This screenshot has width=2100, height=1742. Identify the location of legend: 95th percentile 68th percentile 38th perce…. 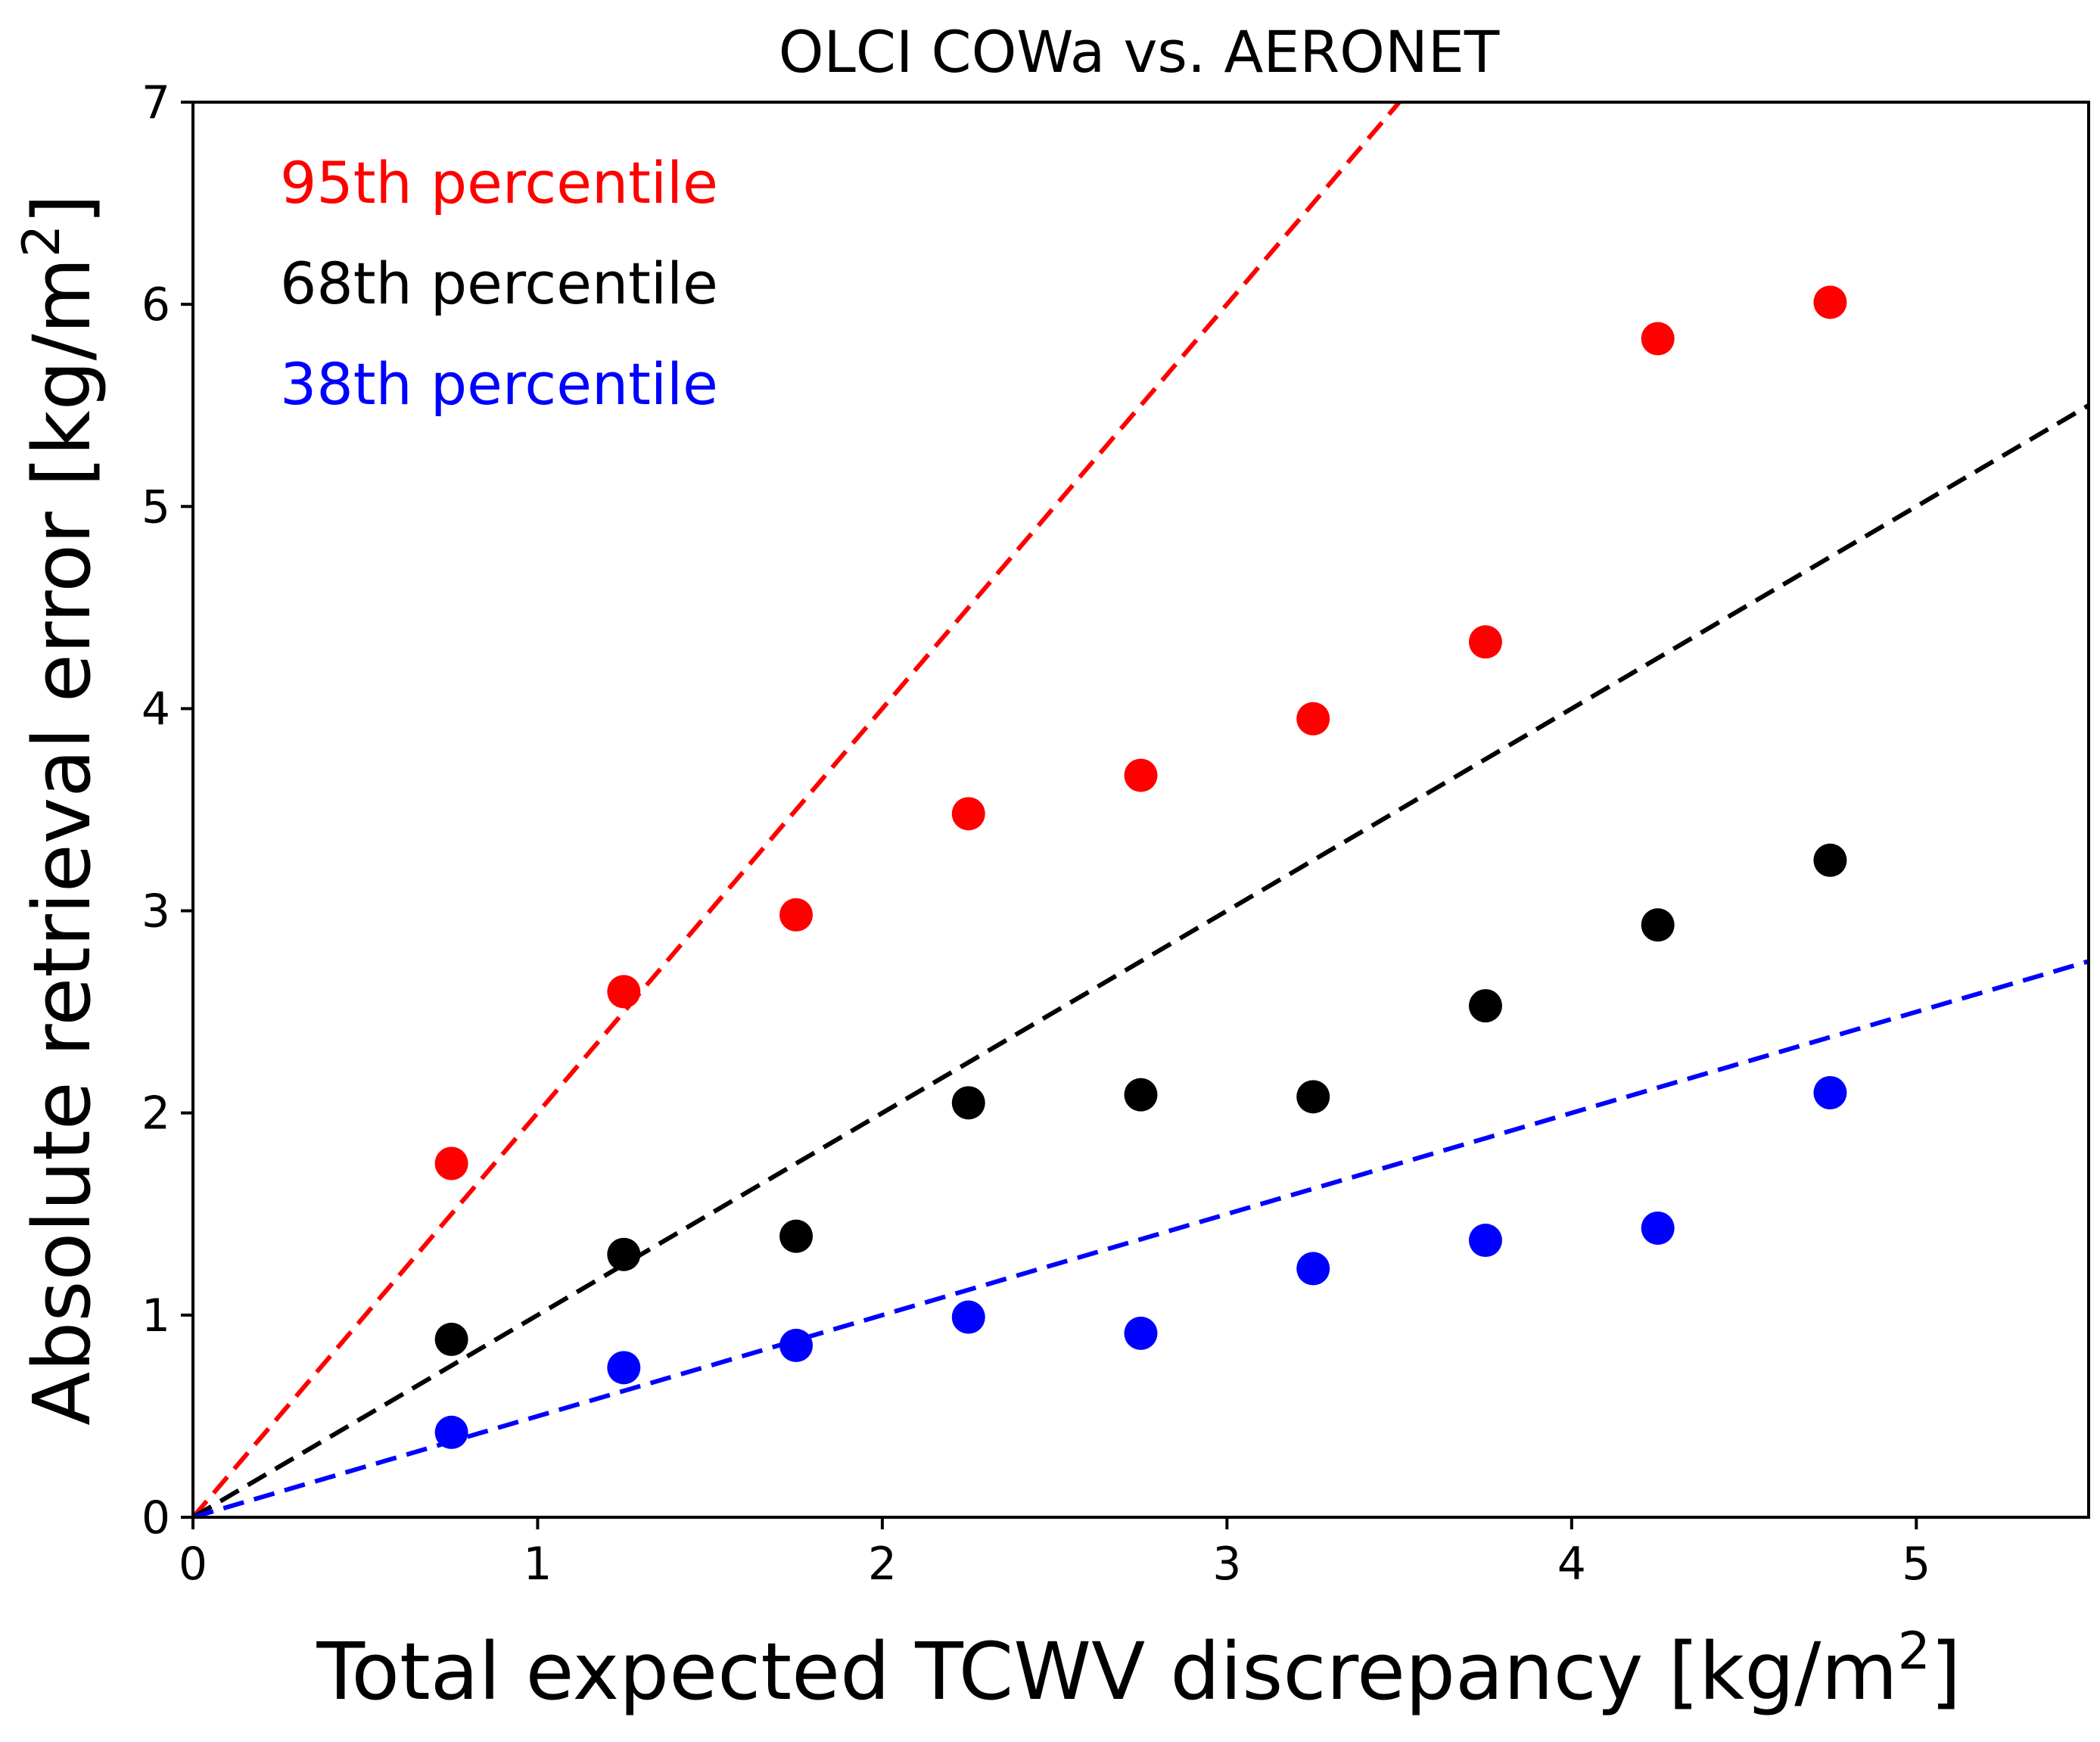
(499, 283).